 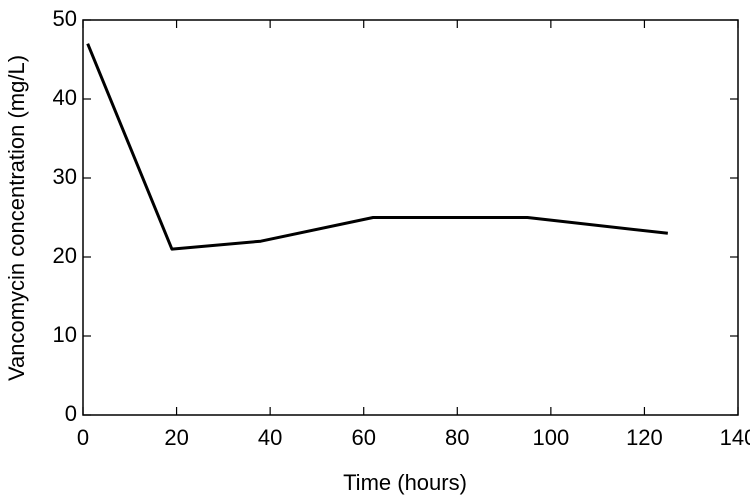 What do you see at coordinates (16, 218) in the screenshot?
I see `y-axis-label: Vancomycin concentration (mg/L)` at bounding box center [16, 218].